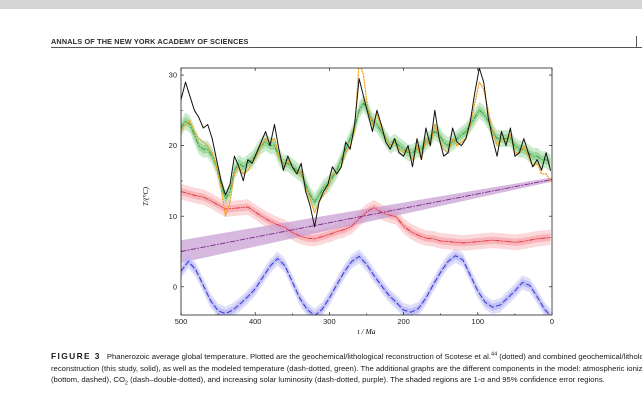  What do you see at coordinates (76, 356) in the screenshot?
I see `figure-label: FIGURE 3` at bounding box center [76, 356].